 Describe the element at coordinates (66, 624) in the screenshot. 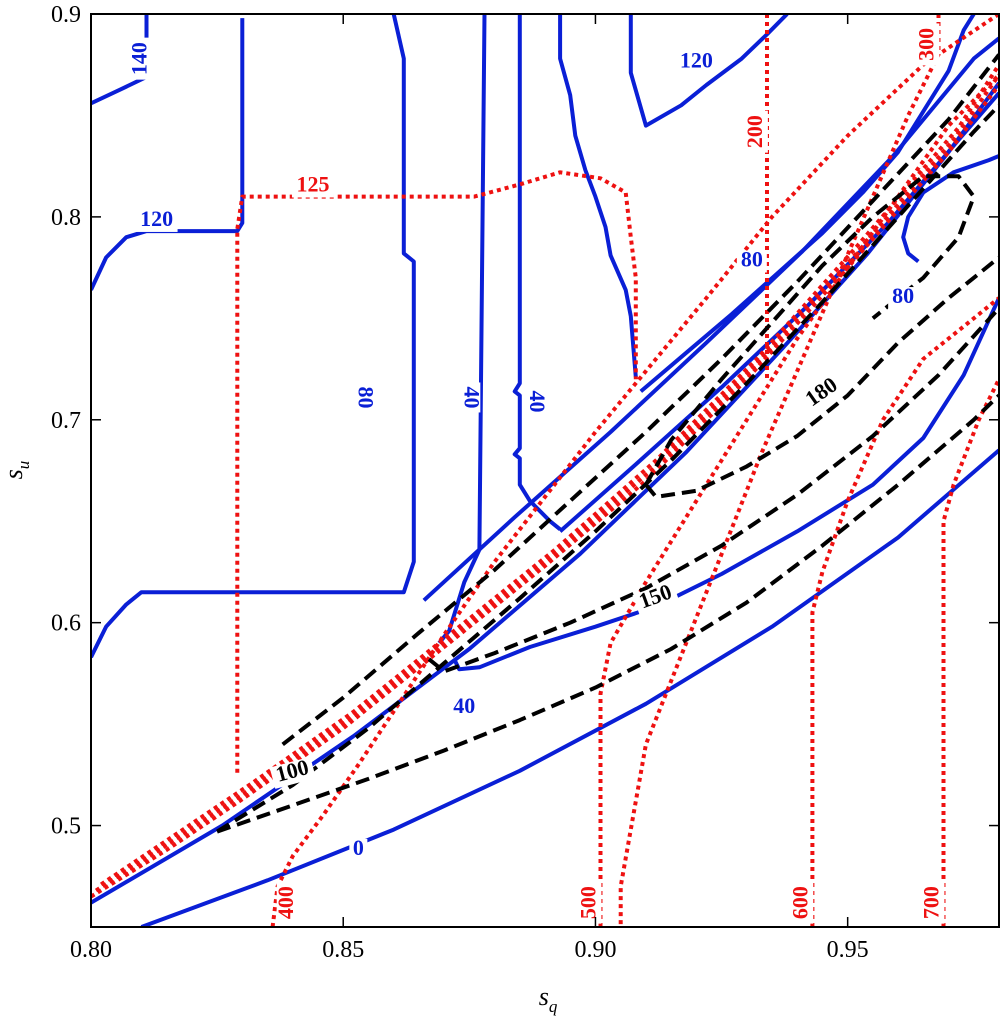

I see `y-tick-label: 0.6` at that location.